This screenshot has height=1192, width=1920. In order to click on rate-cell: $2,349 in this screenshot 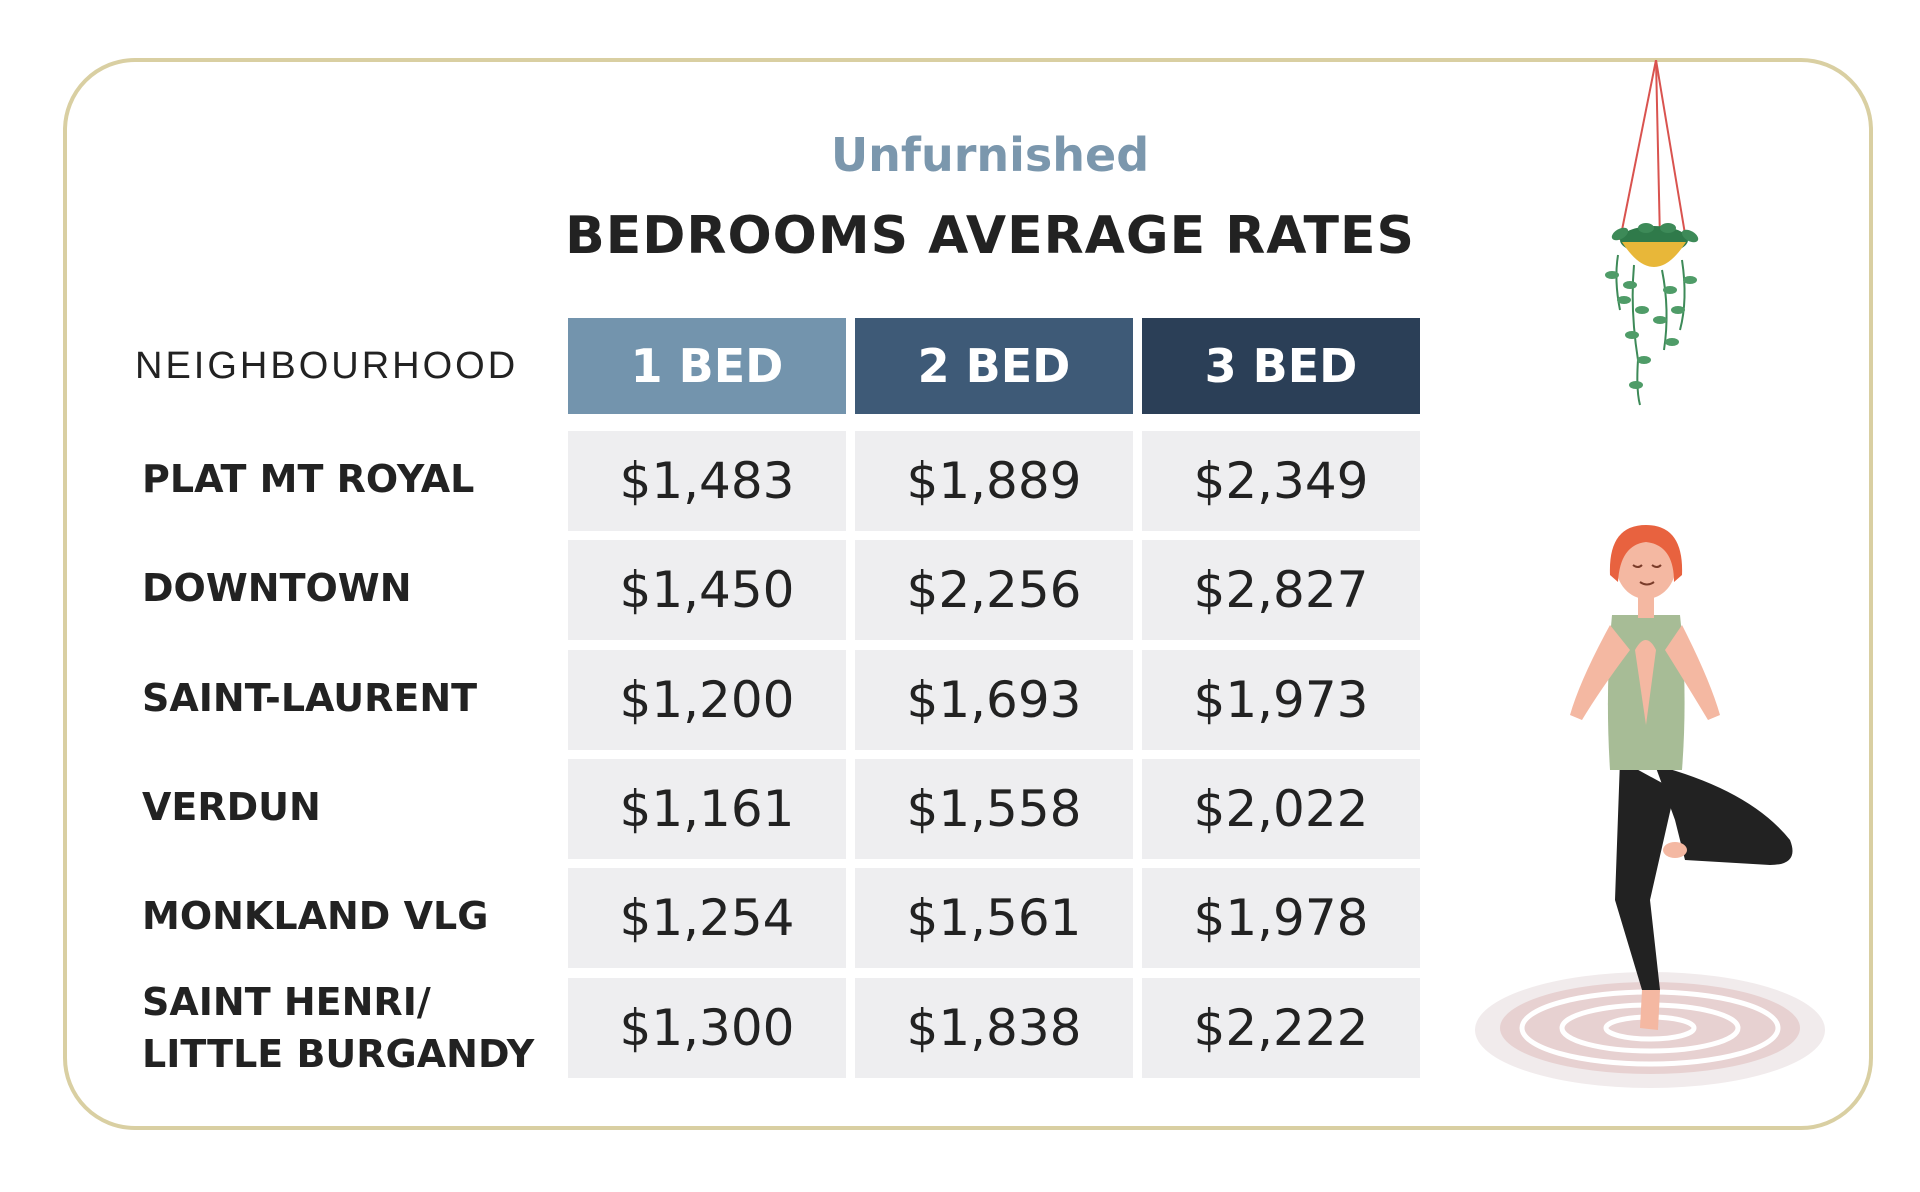, I will do `click(1281, 481)`.